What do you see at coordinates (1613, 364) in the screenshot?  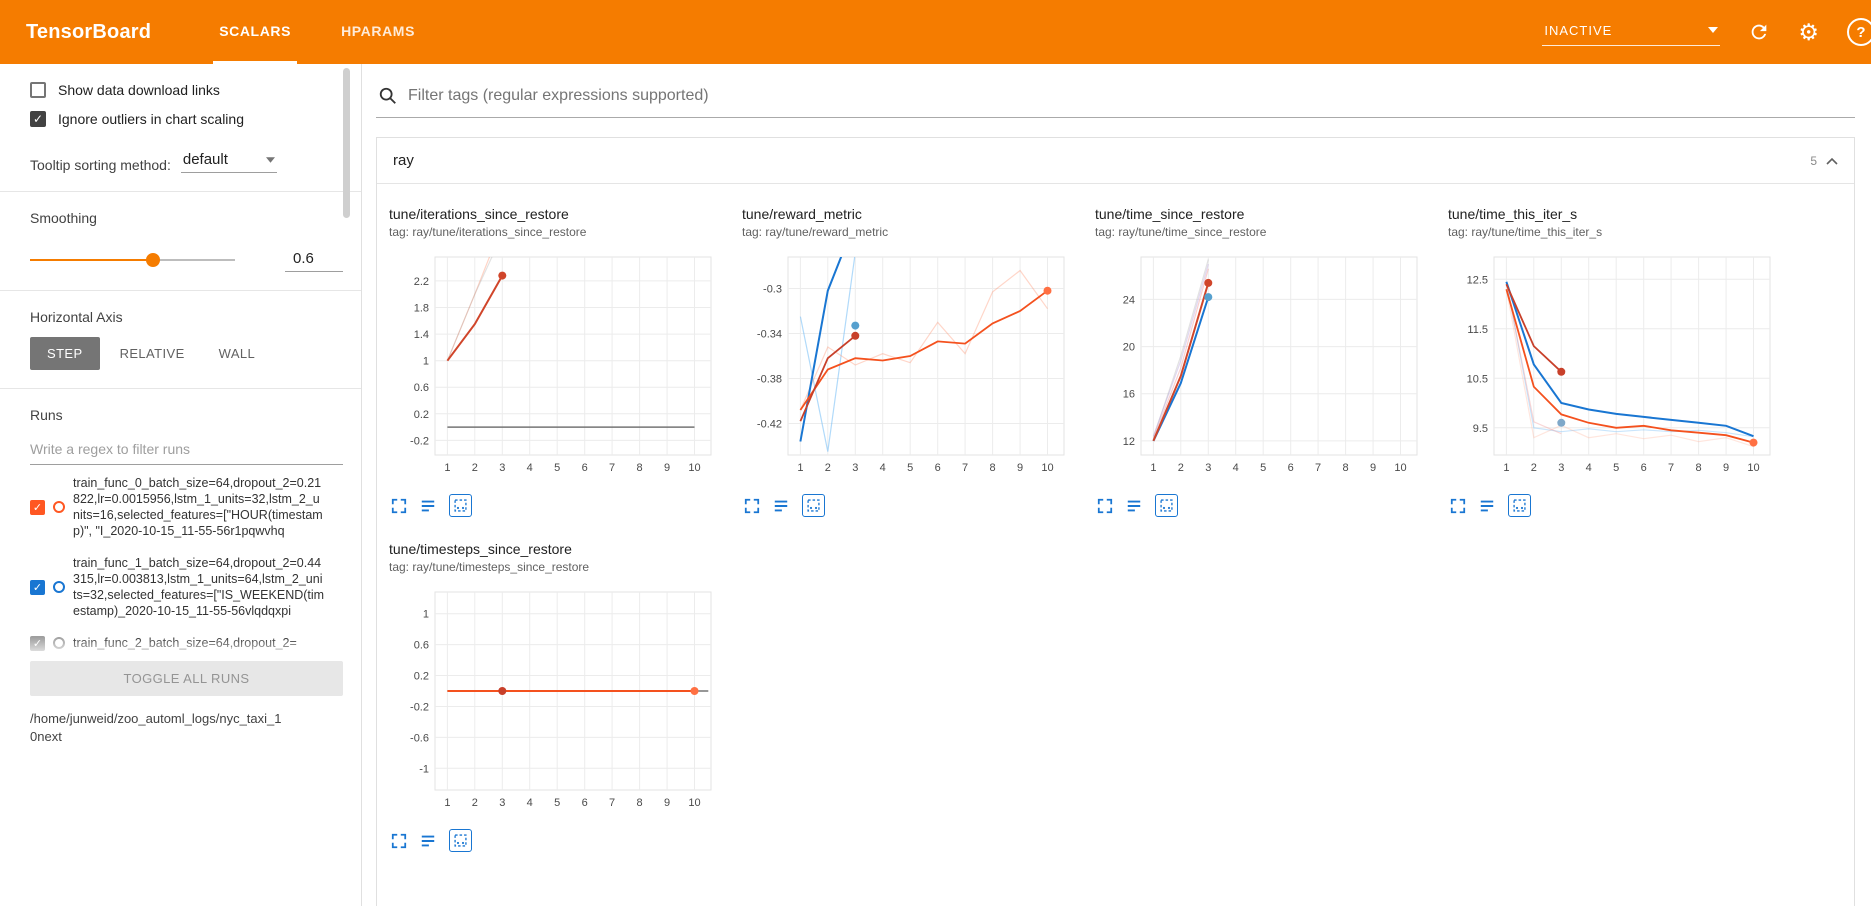 I see `chart-plot: 1 2 3 4 5 6 7 8 9 10 12.5 11.5 10.5 9.5` at bounding box center [1613, 364].